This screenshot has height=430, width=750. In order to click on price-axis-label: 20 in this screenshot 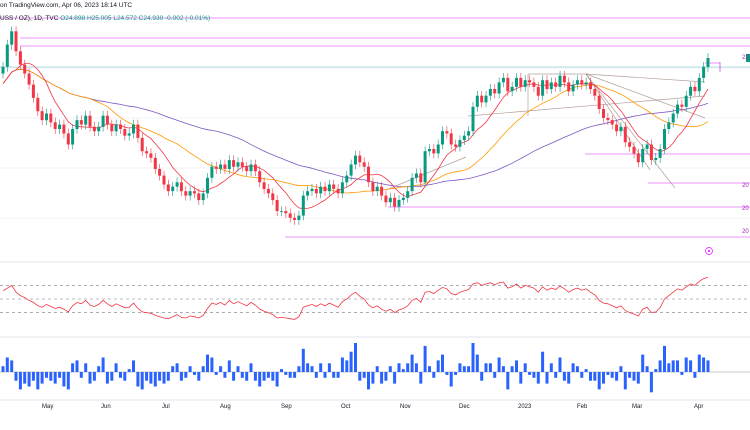, I will do `click(745, 232)`.